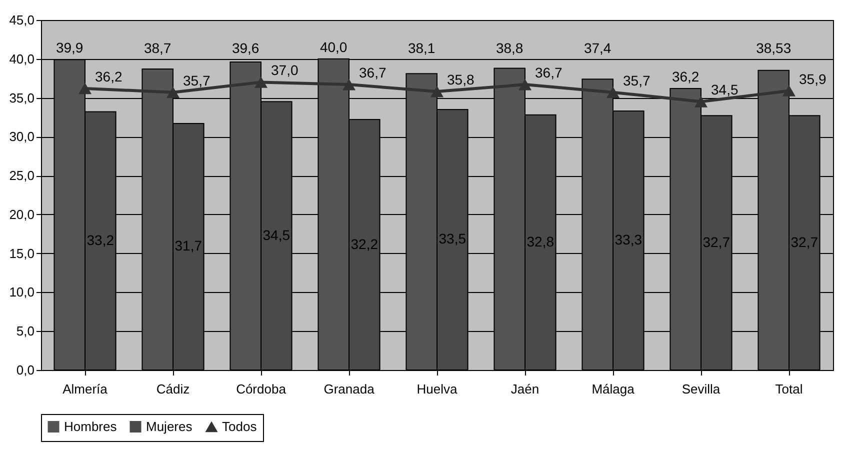  Describe the element at coordinates (21, 176) in the screenshot. I see `y-tick-label: 25,0` at that location.